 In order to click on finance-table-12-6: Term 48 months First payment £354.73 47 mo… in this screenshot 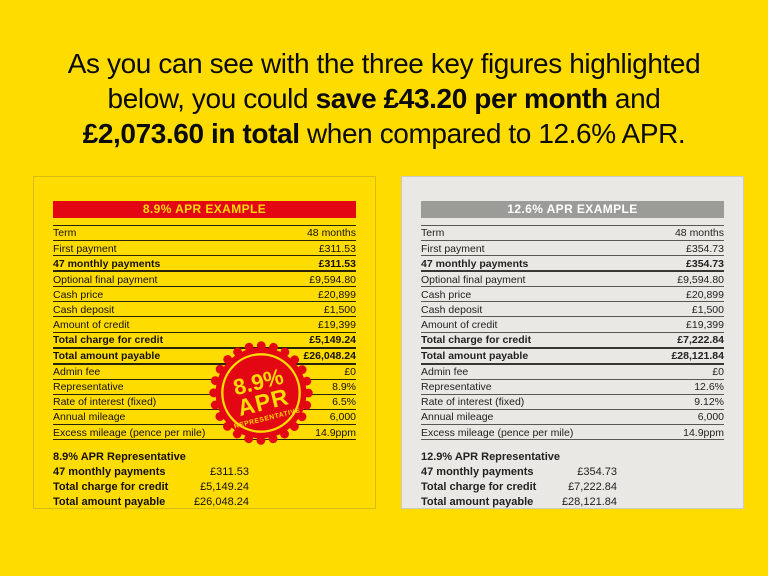, I will do `click(572, 333)`.